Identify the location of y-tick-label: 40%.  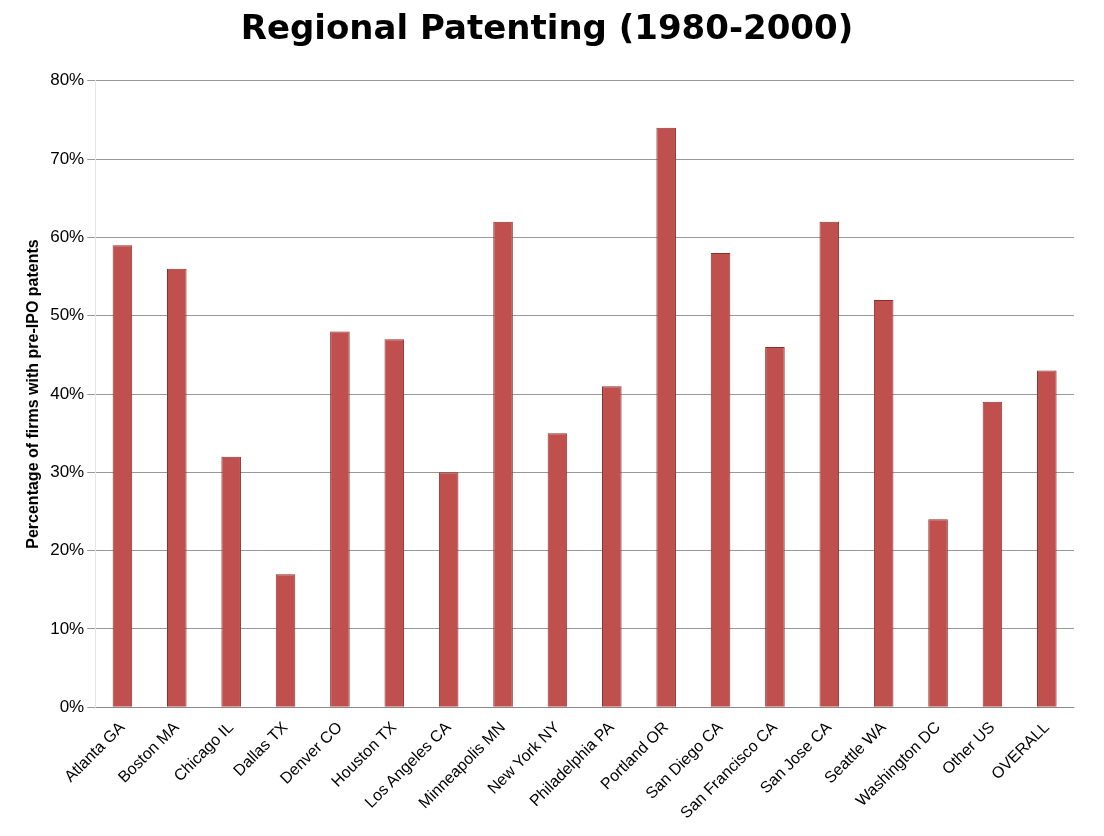
(67, 393).